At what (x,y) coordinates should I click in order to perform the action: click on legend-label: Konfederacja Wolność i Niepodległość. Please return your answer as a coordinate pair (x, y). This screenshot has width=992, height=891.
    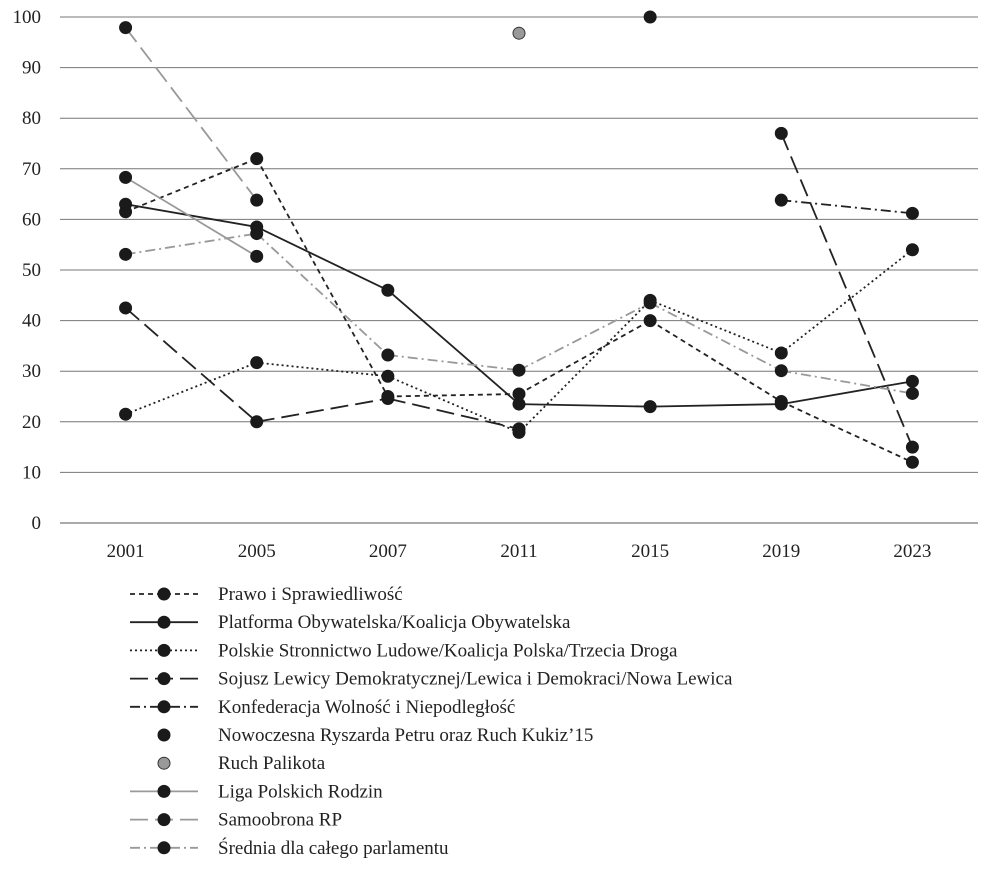
    Looking at the image, I should click on (366, 707).